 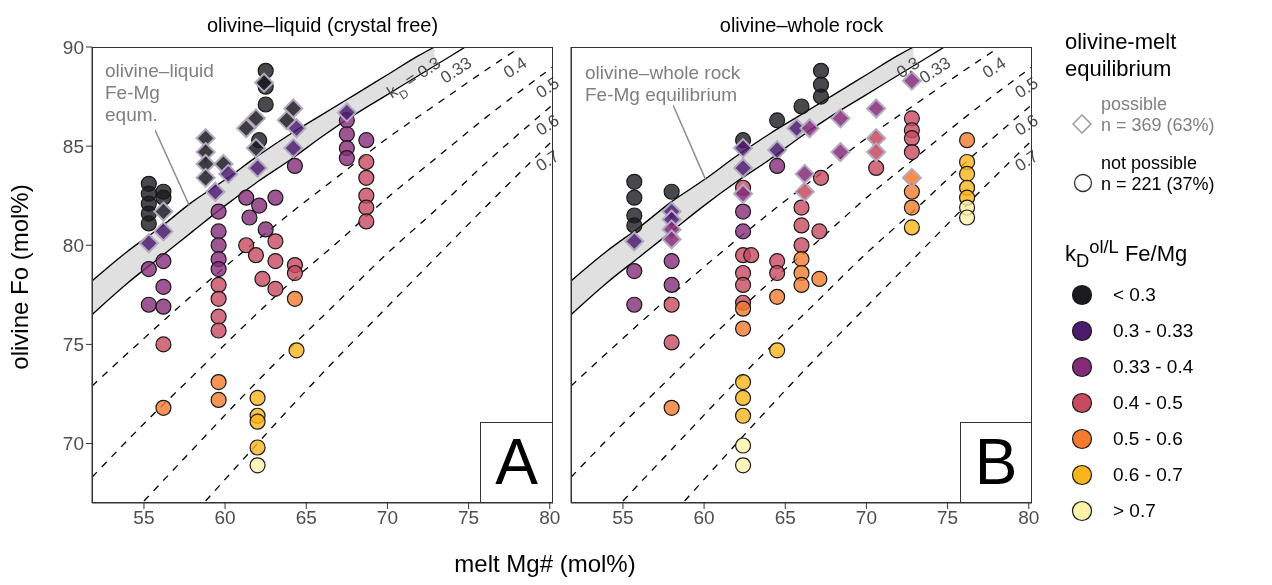 I want to click on annotation: B, so click(x=996, y=462).